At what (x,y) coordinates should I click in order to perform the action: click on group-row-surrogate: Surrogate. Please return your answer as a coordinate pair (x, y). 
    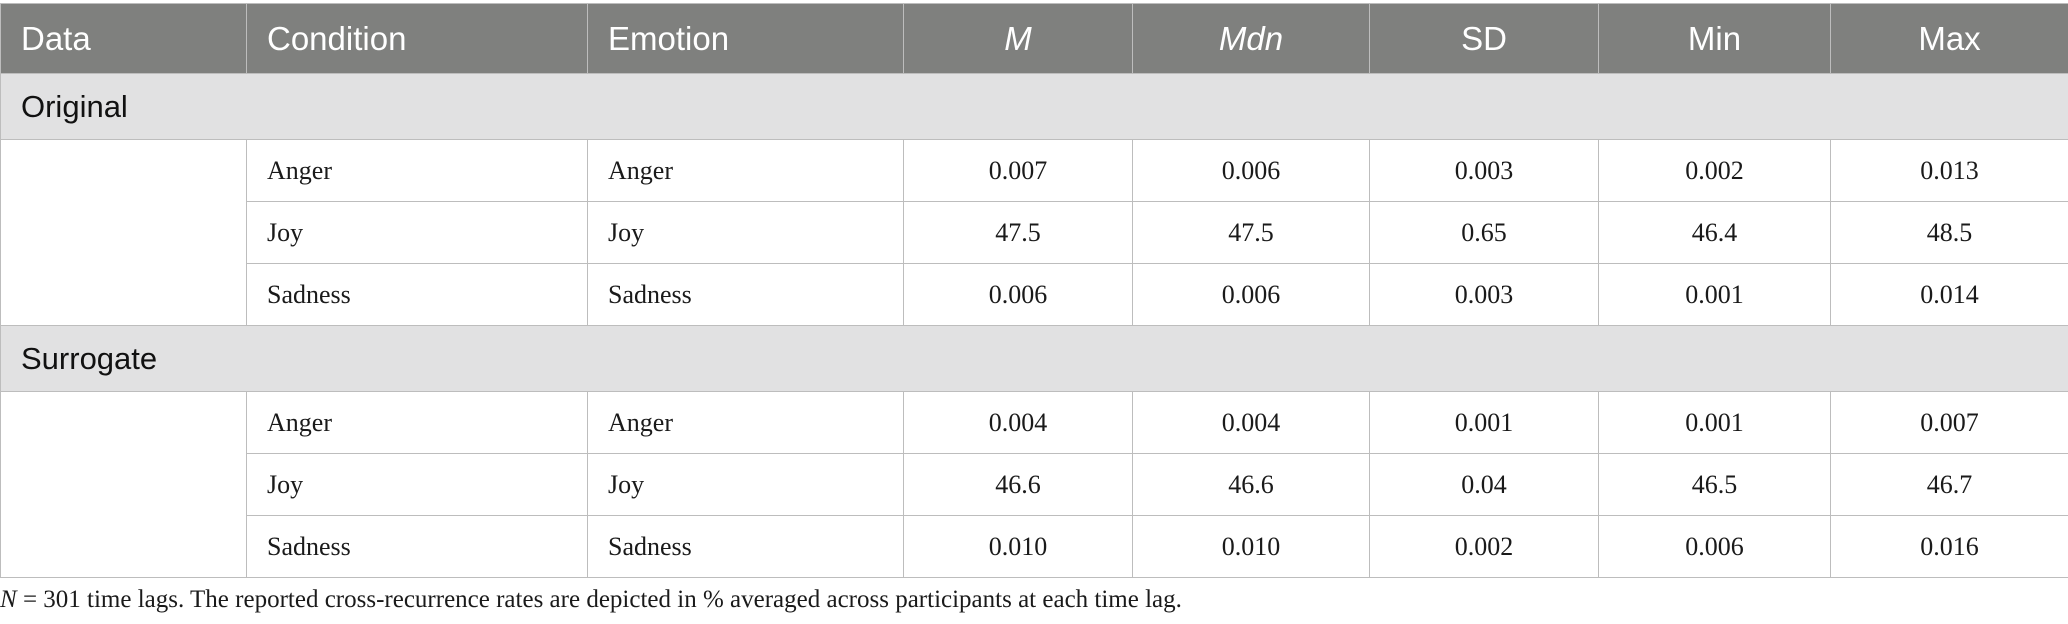
    Looking at the image, I should click on (1034, 358).